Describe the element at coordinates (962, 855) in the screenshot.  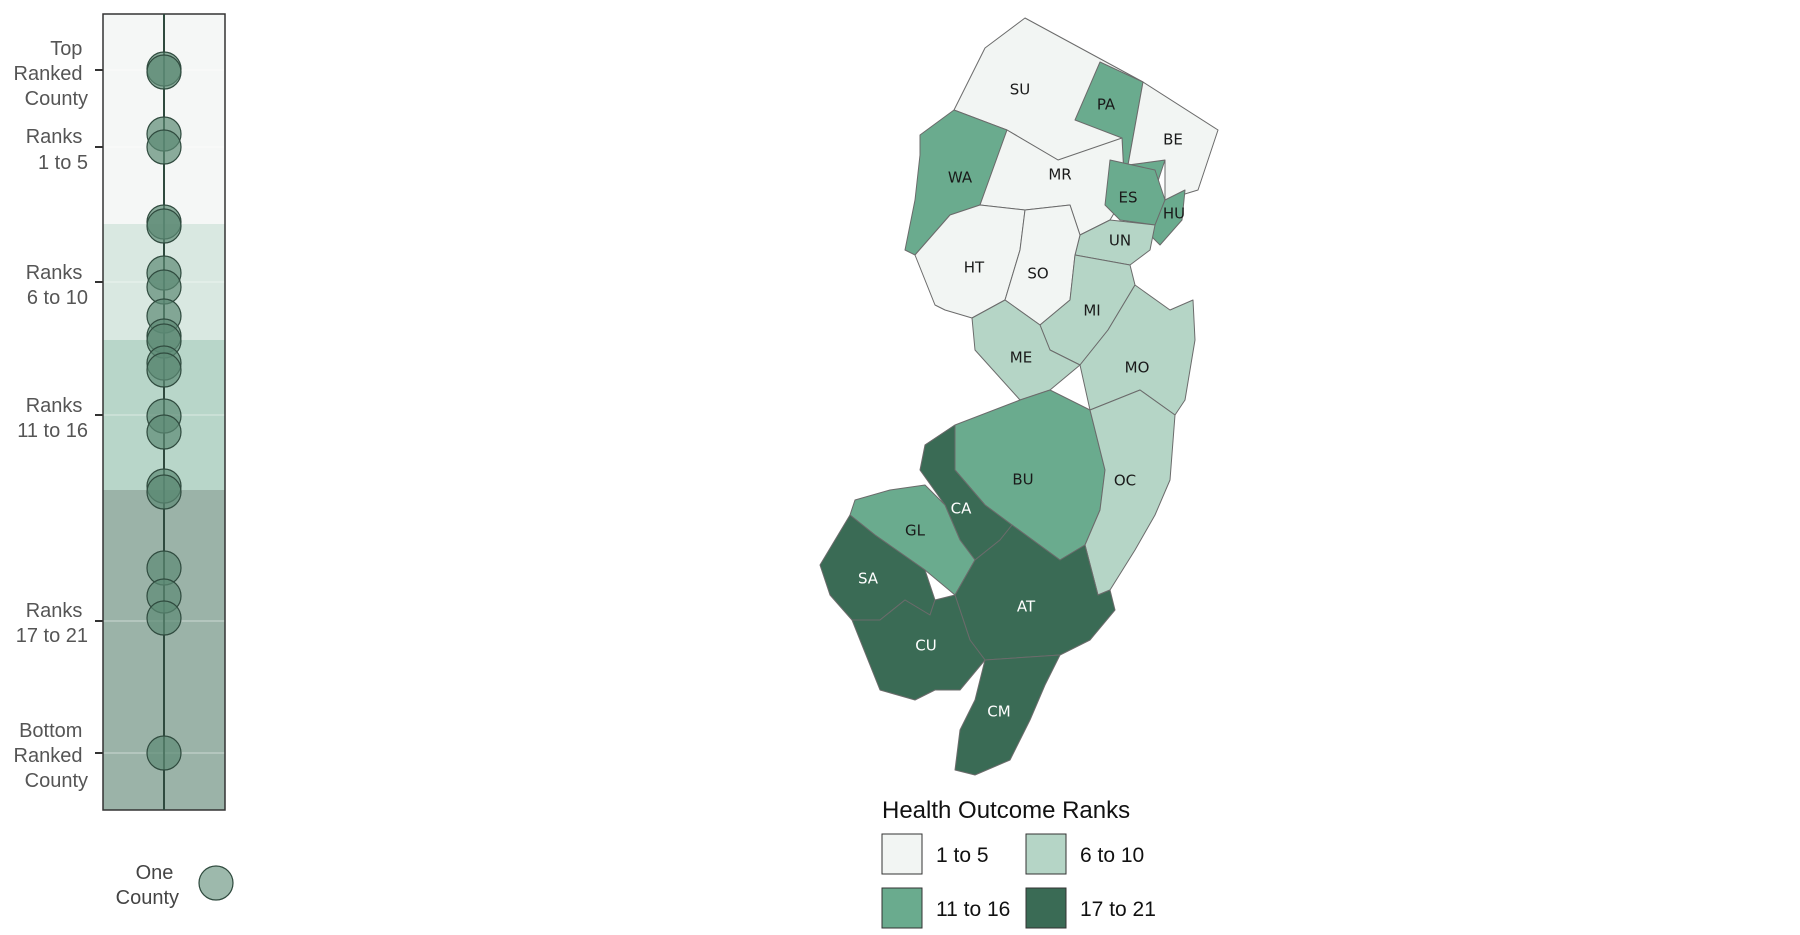
I see `legend-label-1-to-5: 1 to 5` at that location.